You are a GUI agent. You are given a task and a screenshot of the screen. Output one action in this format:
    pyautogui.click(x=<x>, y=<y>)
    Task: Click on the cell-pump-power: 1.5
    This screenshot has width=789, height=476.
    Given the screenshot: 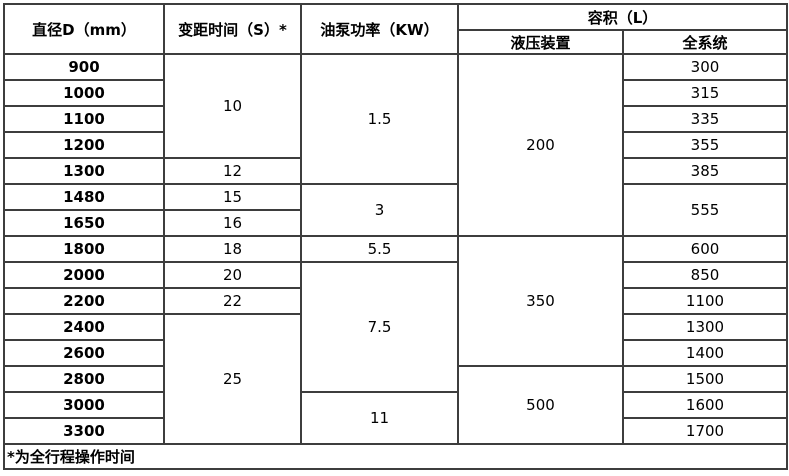 What is the action you would take?
    pyautogui.click(x=379, y=119)
    